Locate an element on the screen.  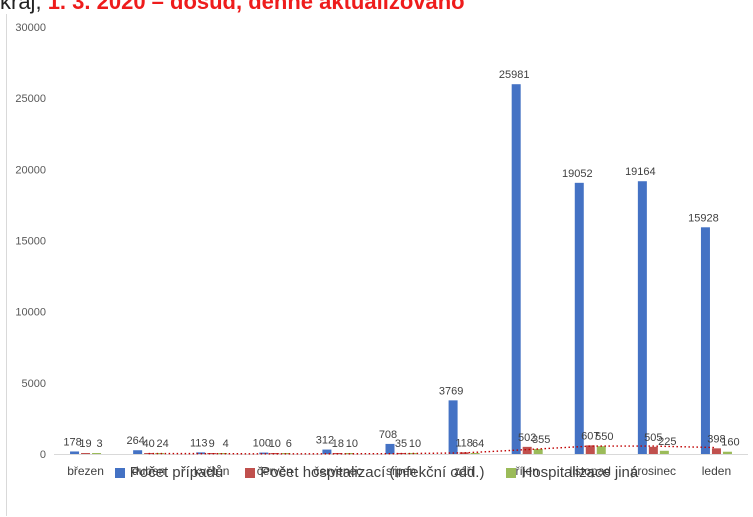
data-label-cases: 25981 is located at coordinates (514, 75).